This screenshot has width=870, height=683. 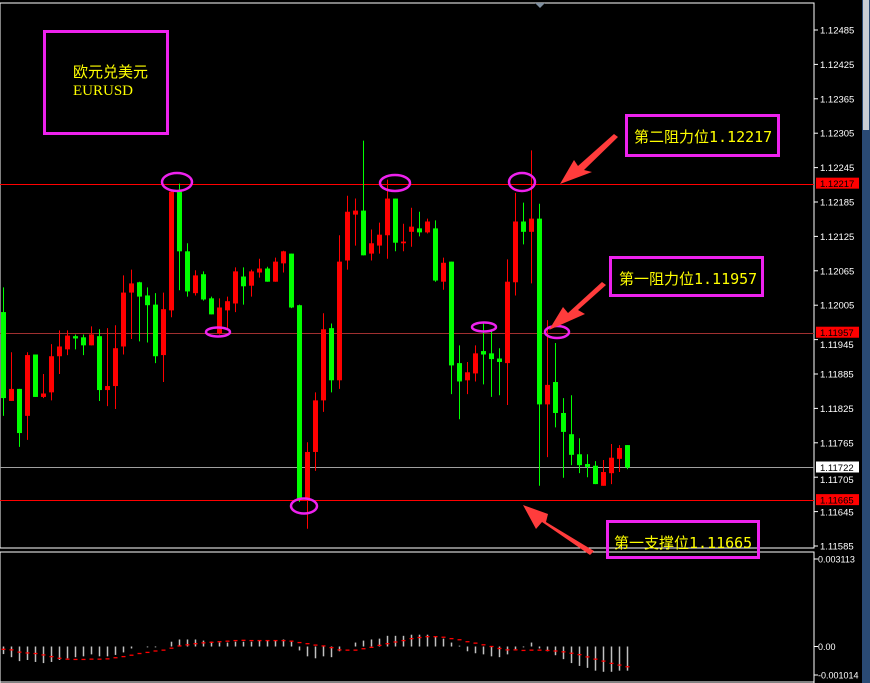 What do you see at coordinates (837, 184) in the screenshot?
I see `price-tag-label: 1.12217` at bounding box center [837, 184].